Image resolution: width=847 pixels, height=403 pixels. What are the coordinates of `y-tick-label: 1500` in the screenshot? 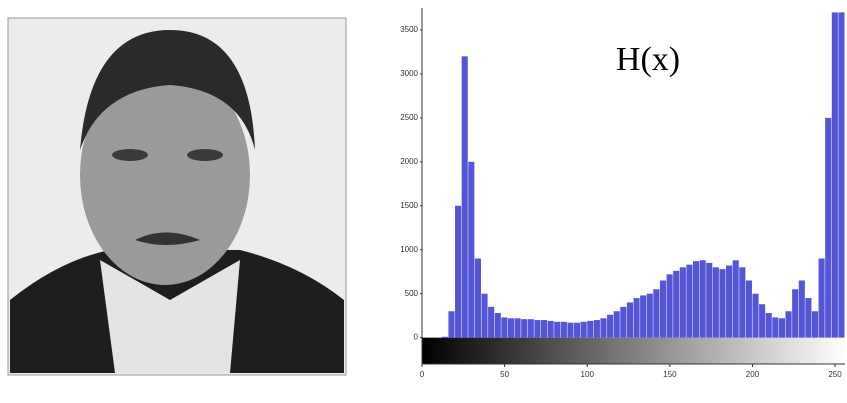 It's located at (409, 205).